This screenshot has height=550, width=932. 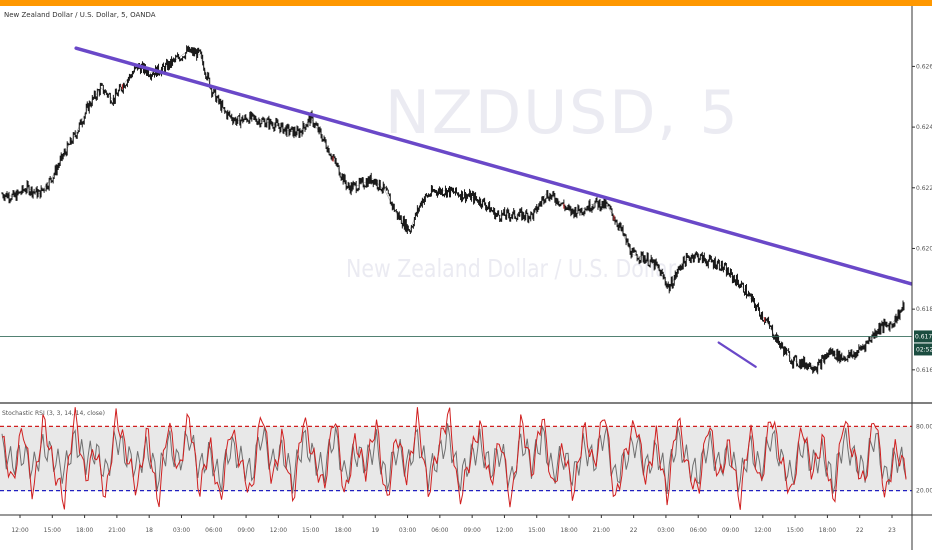 What do you see at coordinates (53, 413) in the screenshot?
I see `indicator-label: Stochastic RSI (3, 3, 14, 14, close)` at bounding box center [53, 413].